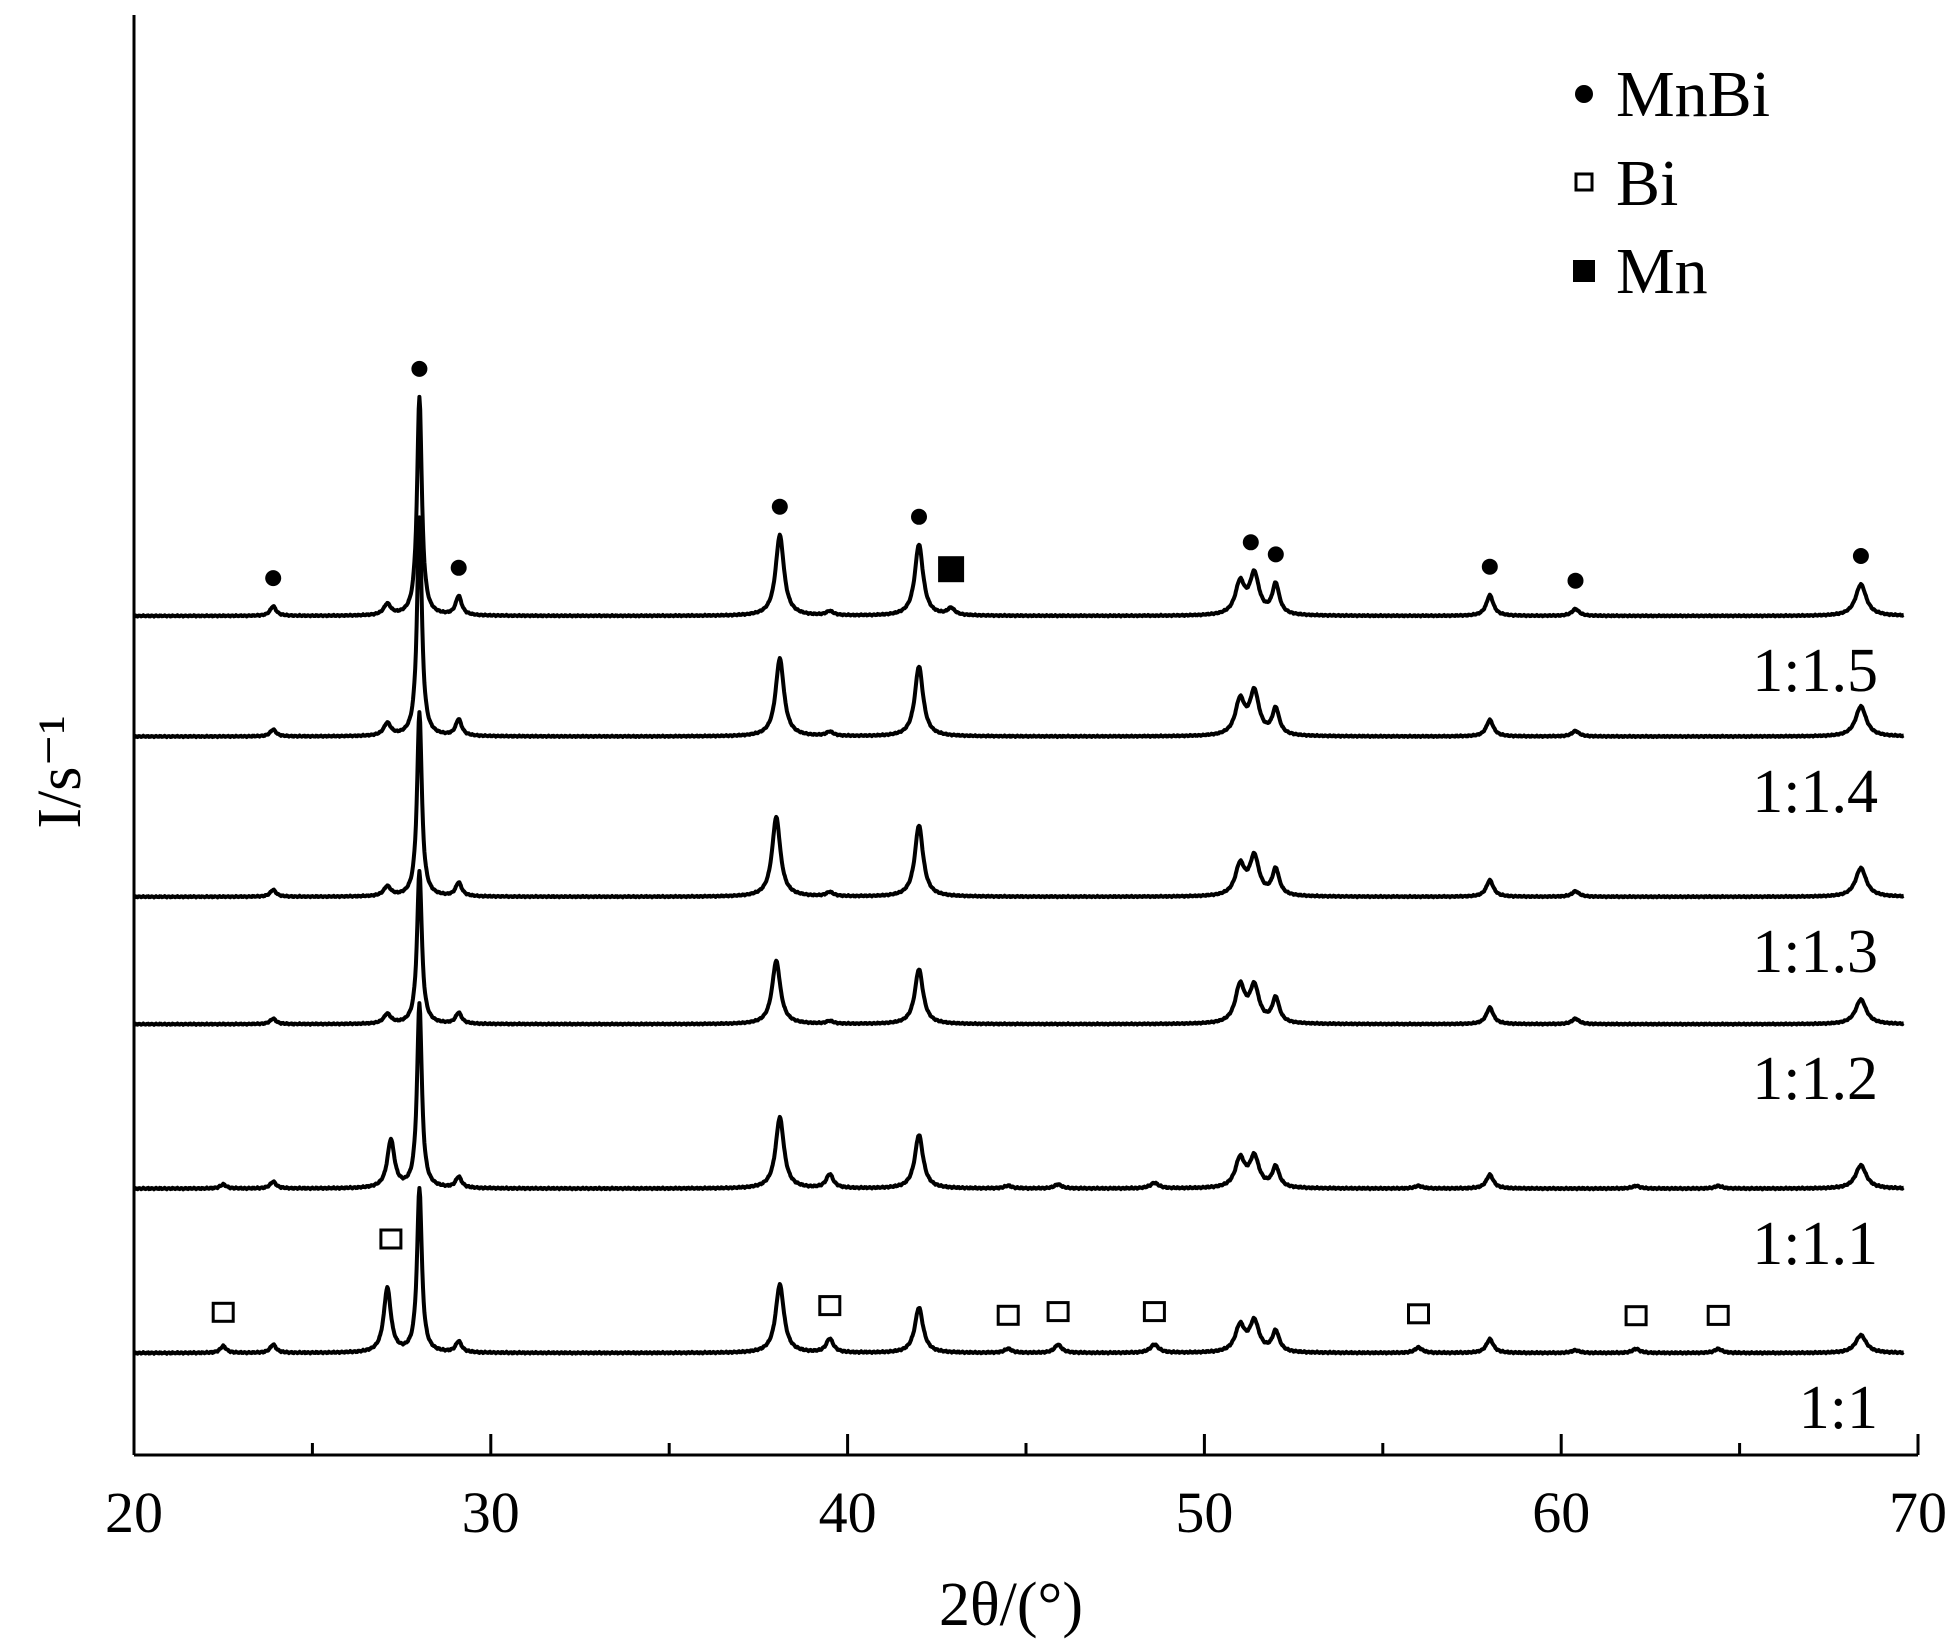  What do you see at coordinates (1815, 952) in the screenshot?
I see `series-label-1-1-3: 1:1.3` at bounding box center [1815, 952].